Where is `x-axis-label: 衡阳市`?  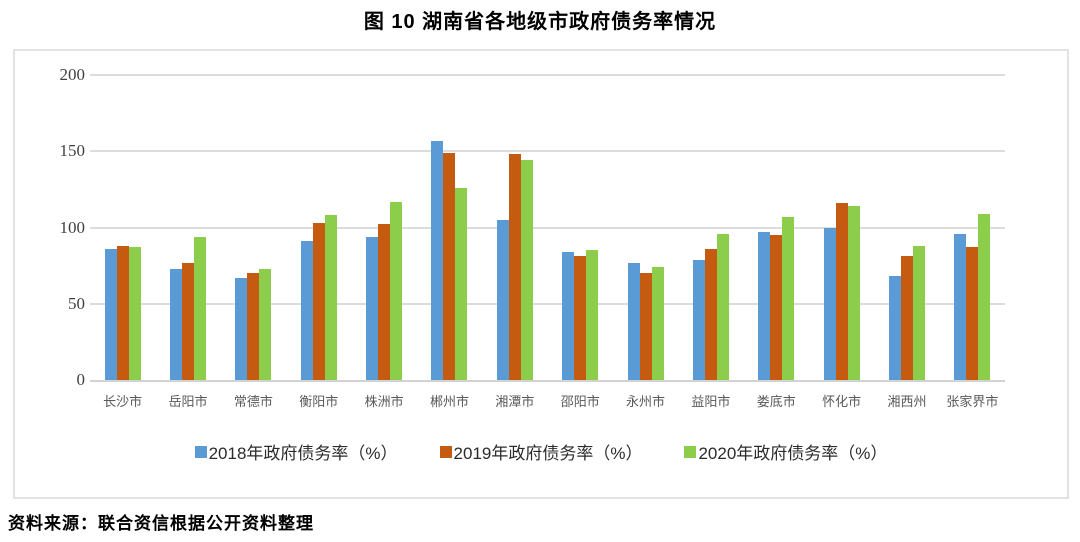 x-axis-label: 衡阳市 is located at coordinates (319, 401).